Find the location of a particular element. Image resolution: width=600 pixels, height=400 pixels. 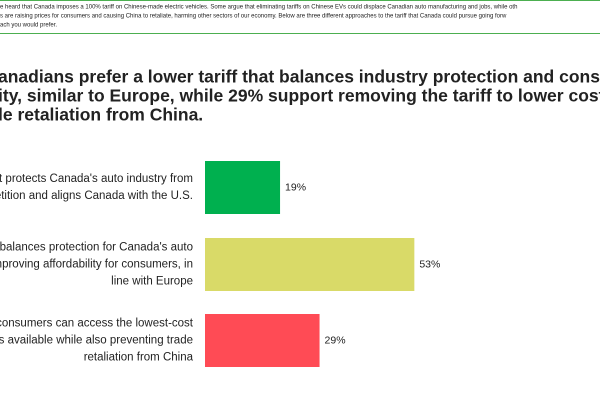

category-label: line with Europe is located at coordinates (152, 282).